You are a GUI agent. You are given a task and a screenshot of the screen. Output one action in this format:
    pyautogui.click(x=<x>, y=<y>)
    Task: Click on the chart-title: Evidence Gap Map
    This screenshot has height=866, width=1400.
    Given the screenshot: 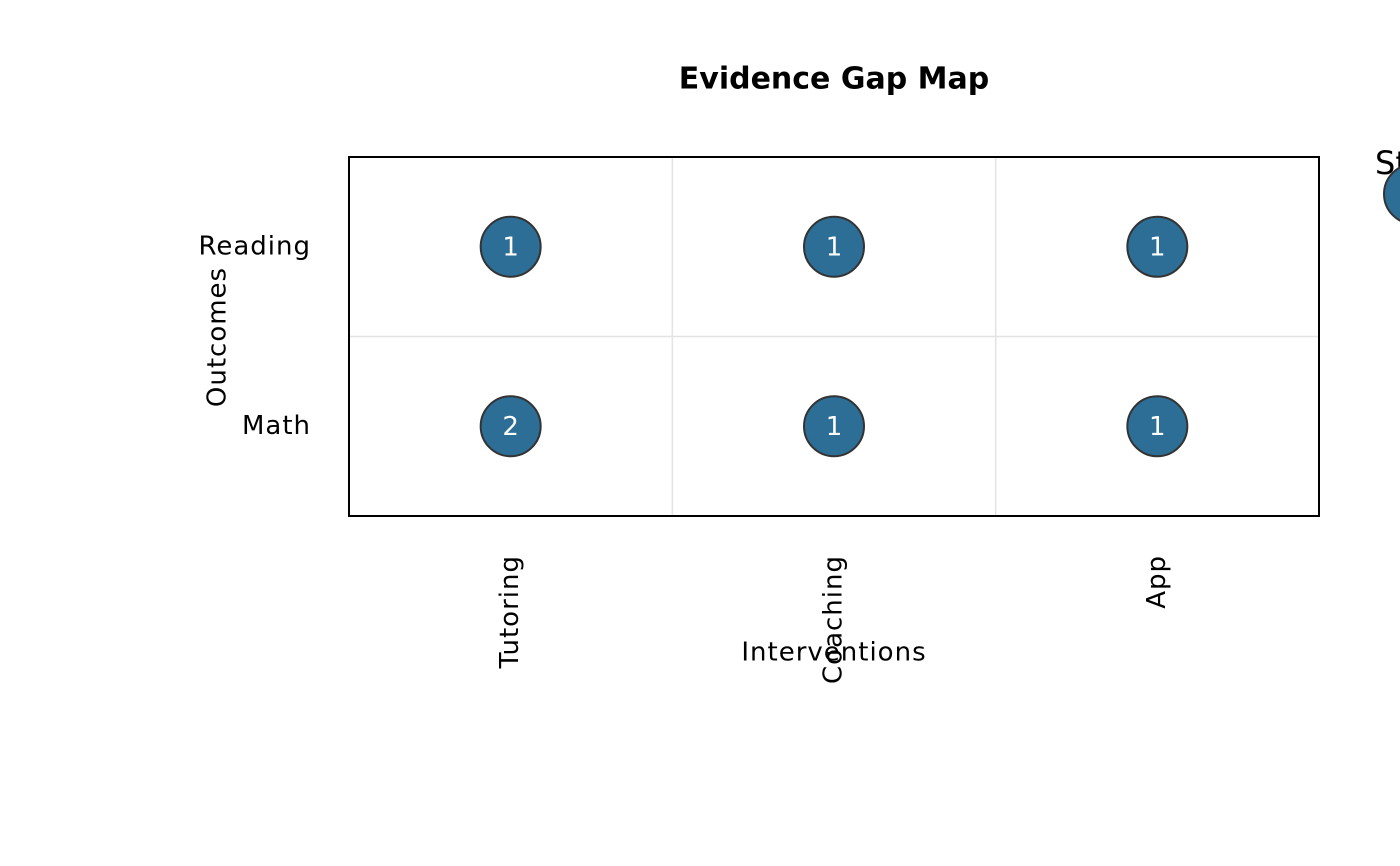 What is the action you would take?
    pyautogui.click(x=834, y=79)
    